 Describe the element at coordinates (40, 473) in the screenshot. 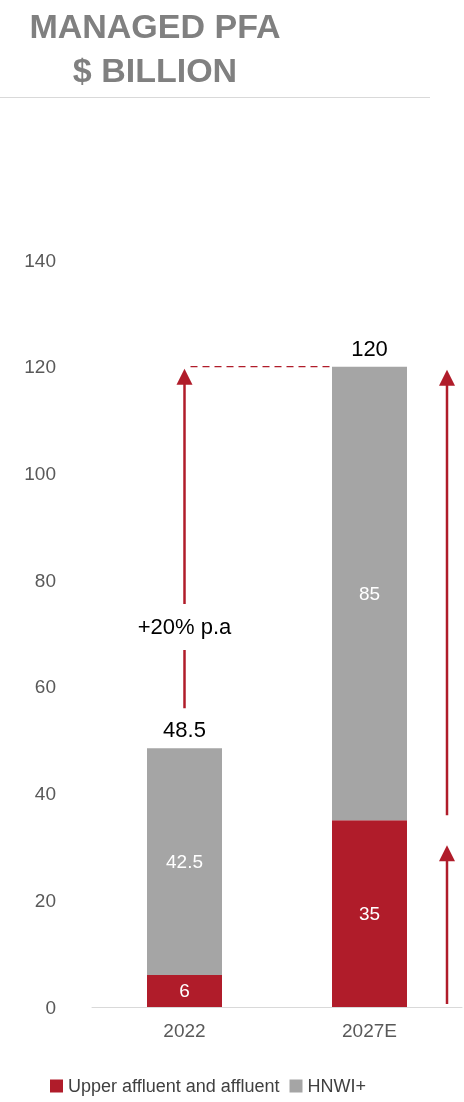

I see `y-tick-label: 100` at that location.